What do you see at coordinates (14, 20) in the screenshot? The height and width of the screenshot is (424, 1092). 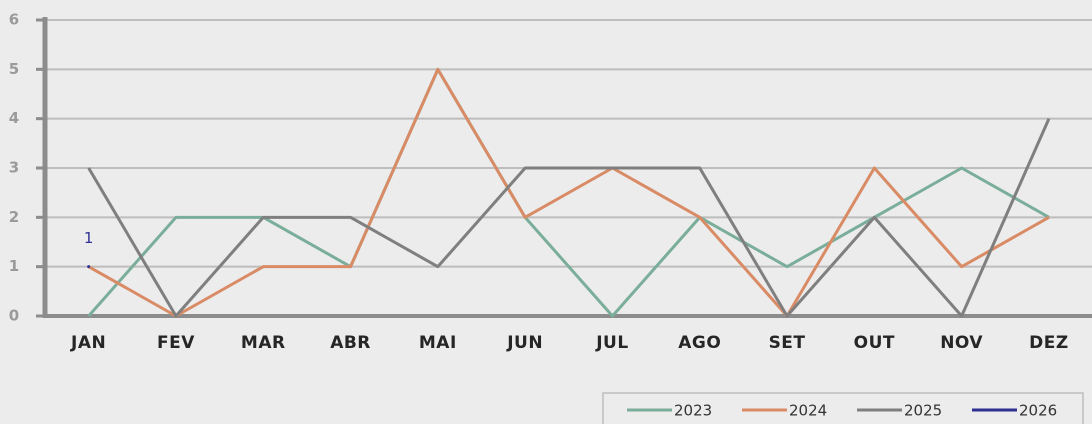 I see `y-tick-label: 6` at bounding box center [14, 20].